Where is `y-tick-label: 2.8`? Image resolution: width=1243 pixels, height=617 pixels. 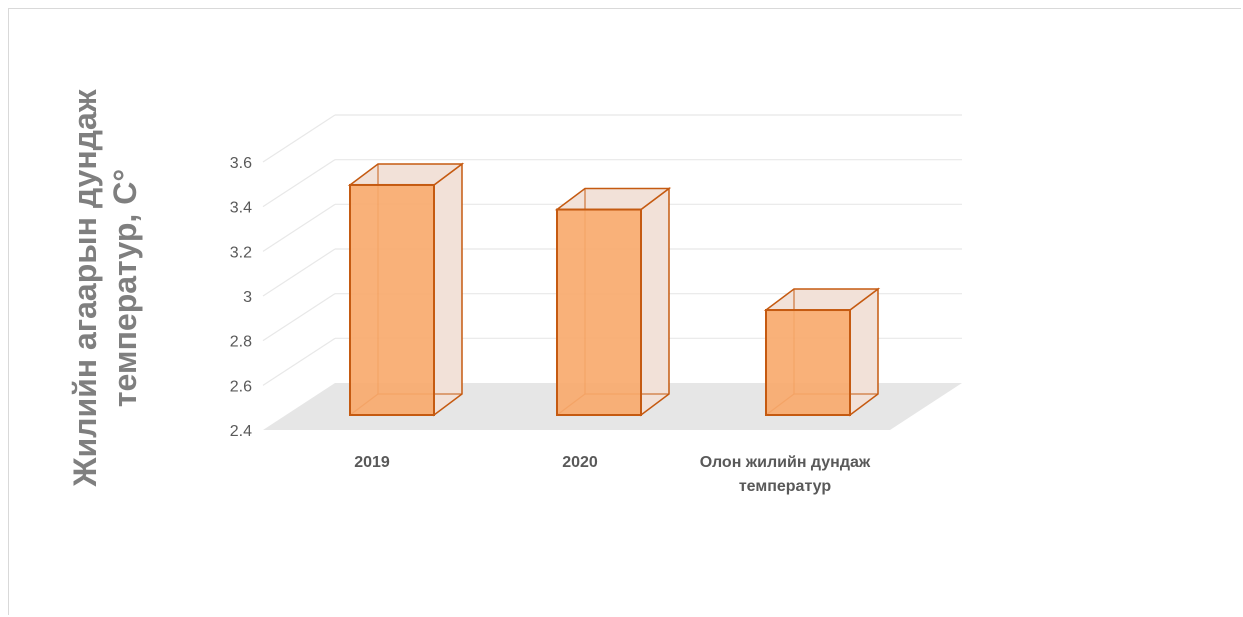 y-tick-label: 2.8 is located at coordinates (241, 342).